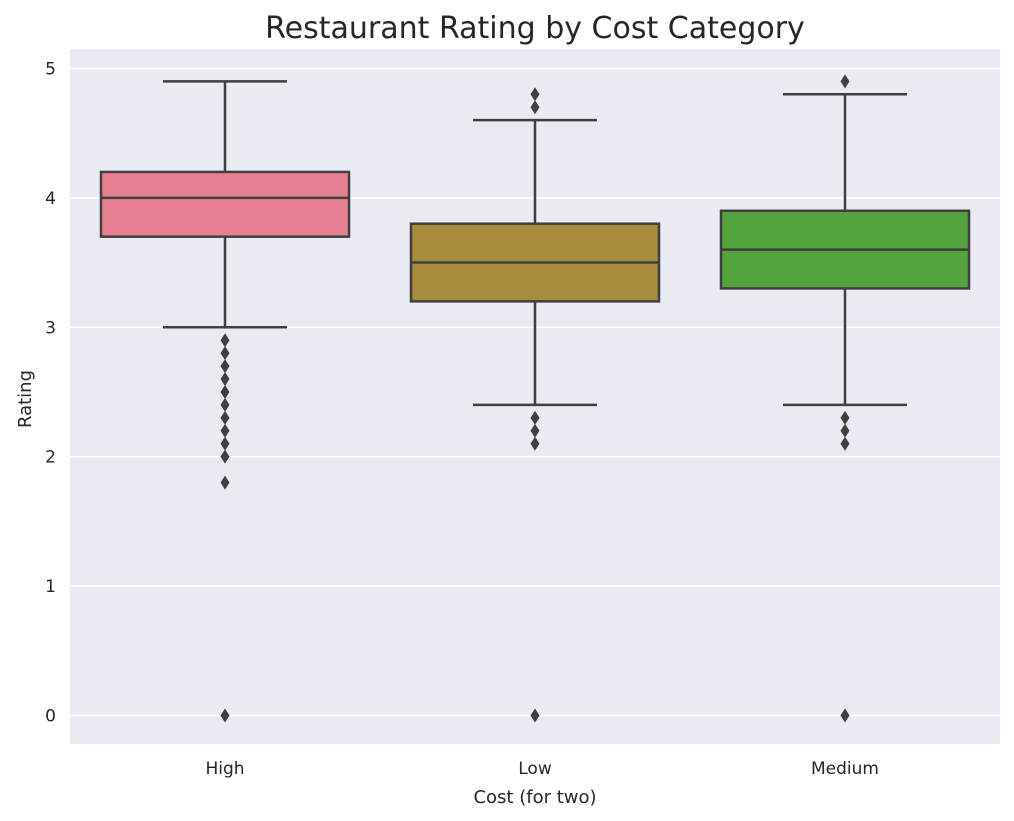 The width and height of the screenshot is (1014, 821). Describe the element at coordinates (845, 769) in the screenshot. I see `x-tick-label: Medium` at that location.